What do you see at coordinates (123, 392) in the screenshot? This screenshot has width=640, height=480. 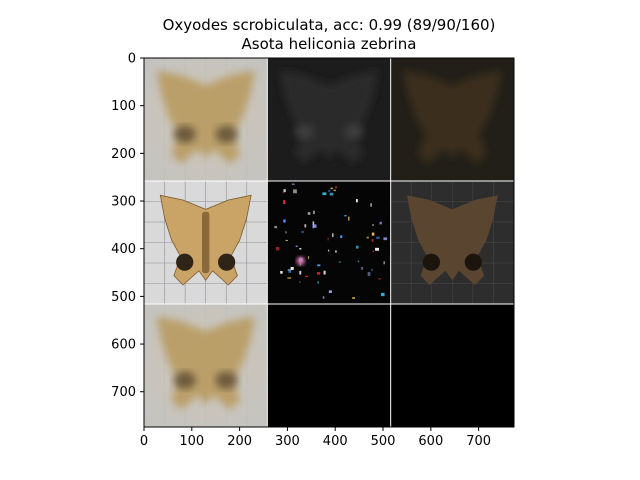 I see `y-tick-label: 700` at bounding box center [123, 392].